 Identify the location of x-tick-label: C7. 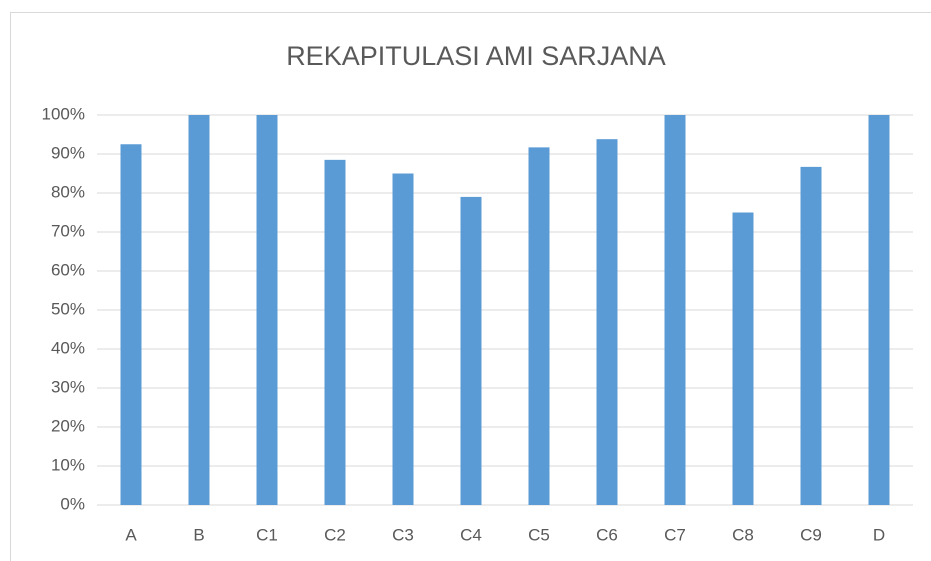
(675, 534).